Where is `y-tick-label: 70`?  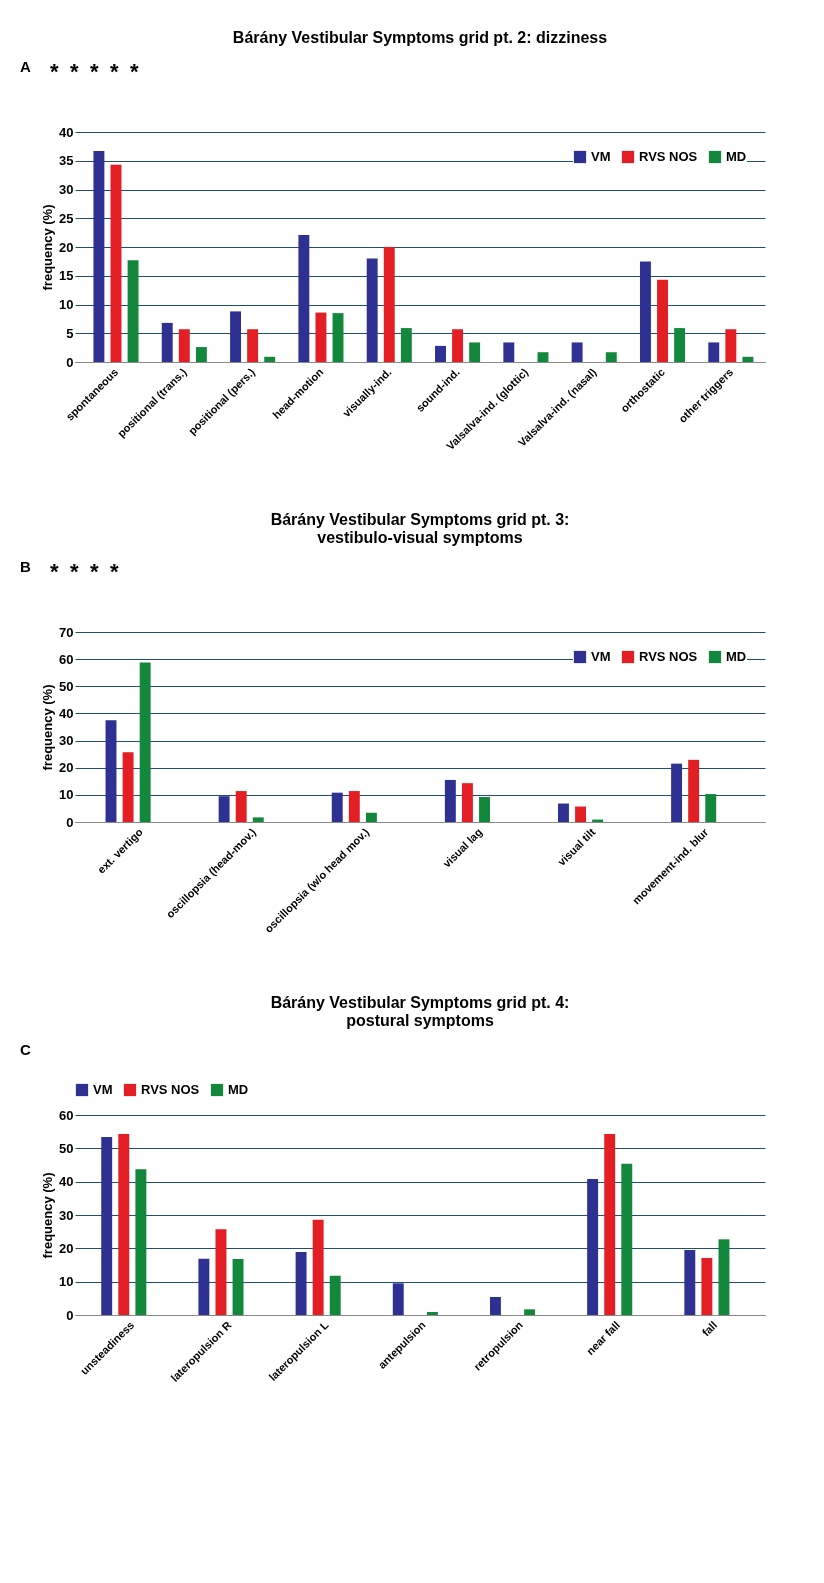
y-tick-label: 70 is located at coordinates (66, 632).